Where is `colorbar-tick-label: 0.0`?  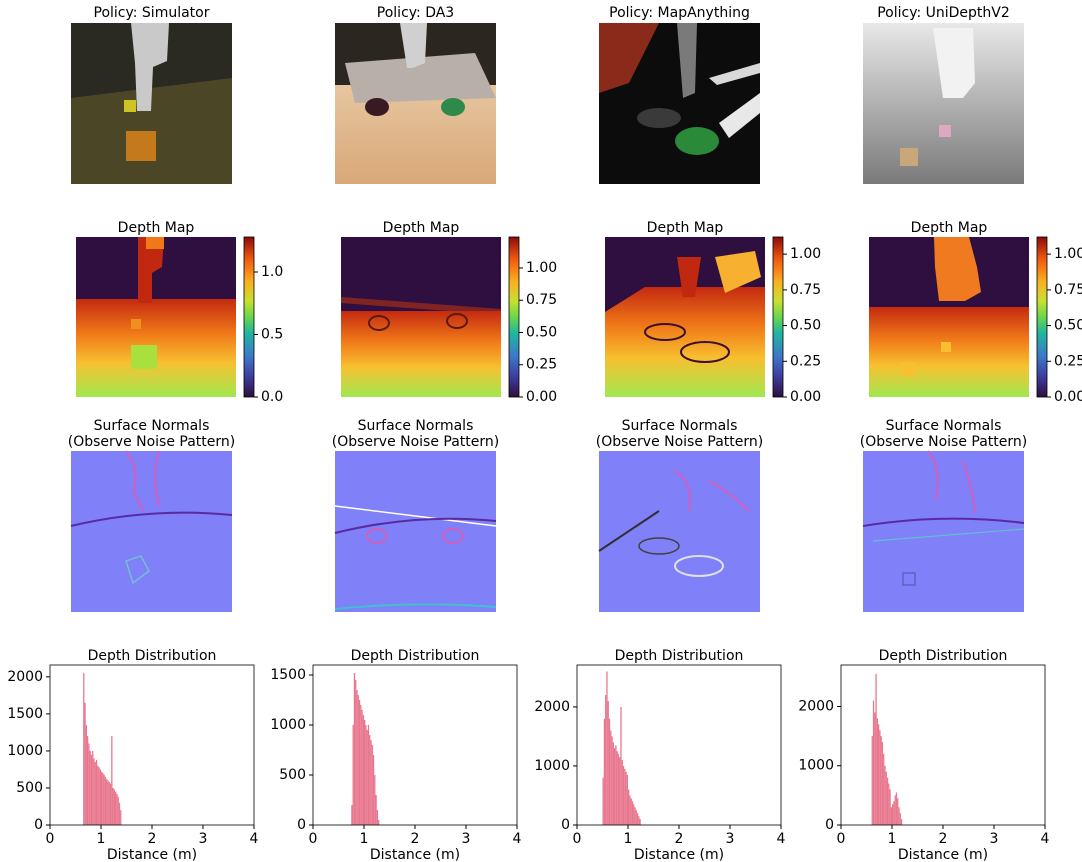
colorbar-tick-label: 0.0 is located at coordinates (272, 397).